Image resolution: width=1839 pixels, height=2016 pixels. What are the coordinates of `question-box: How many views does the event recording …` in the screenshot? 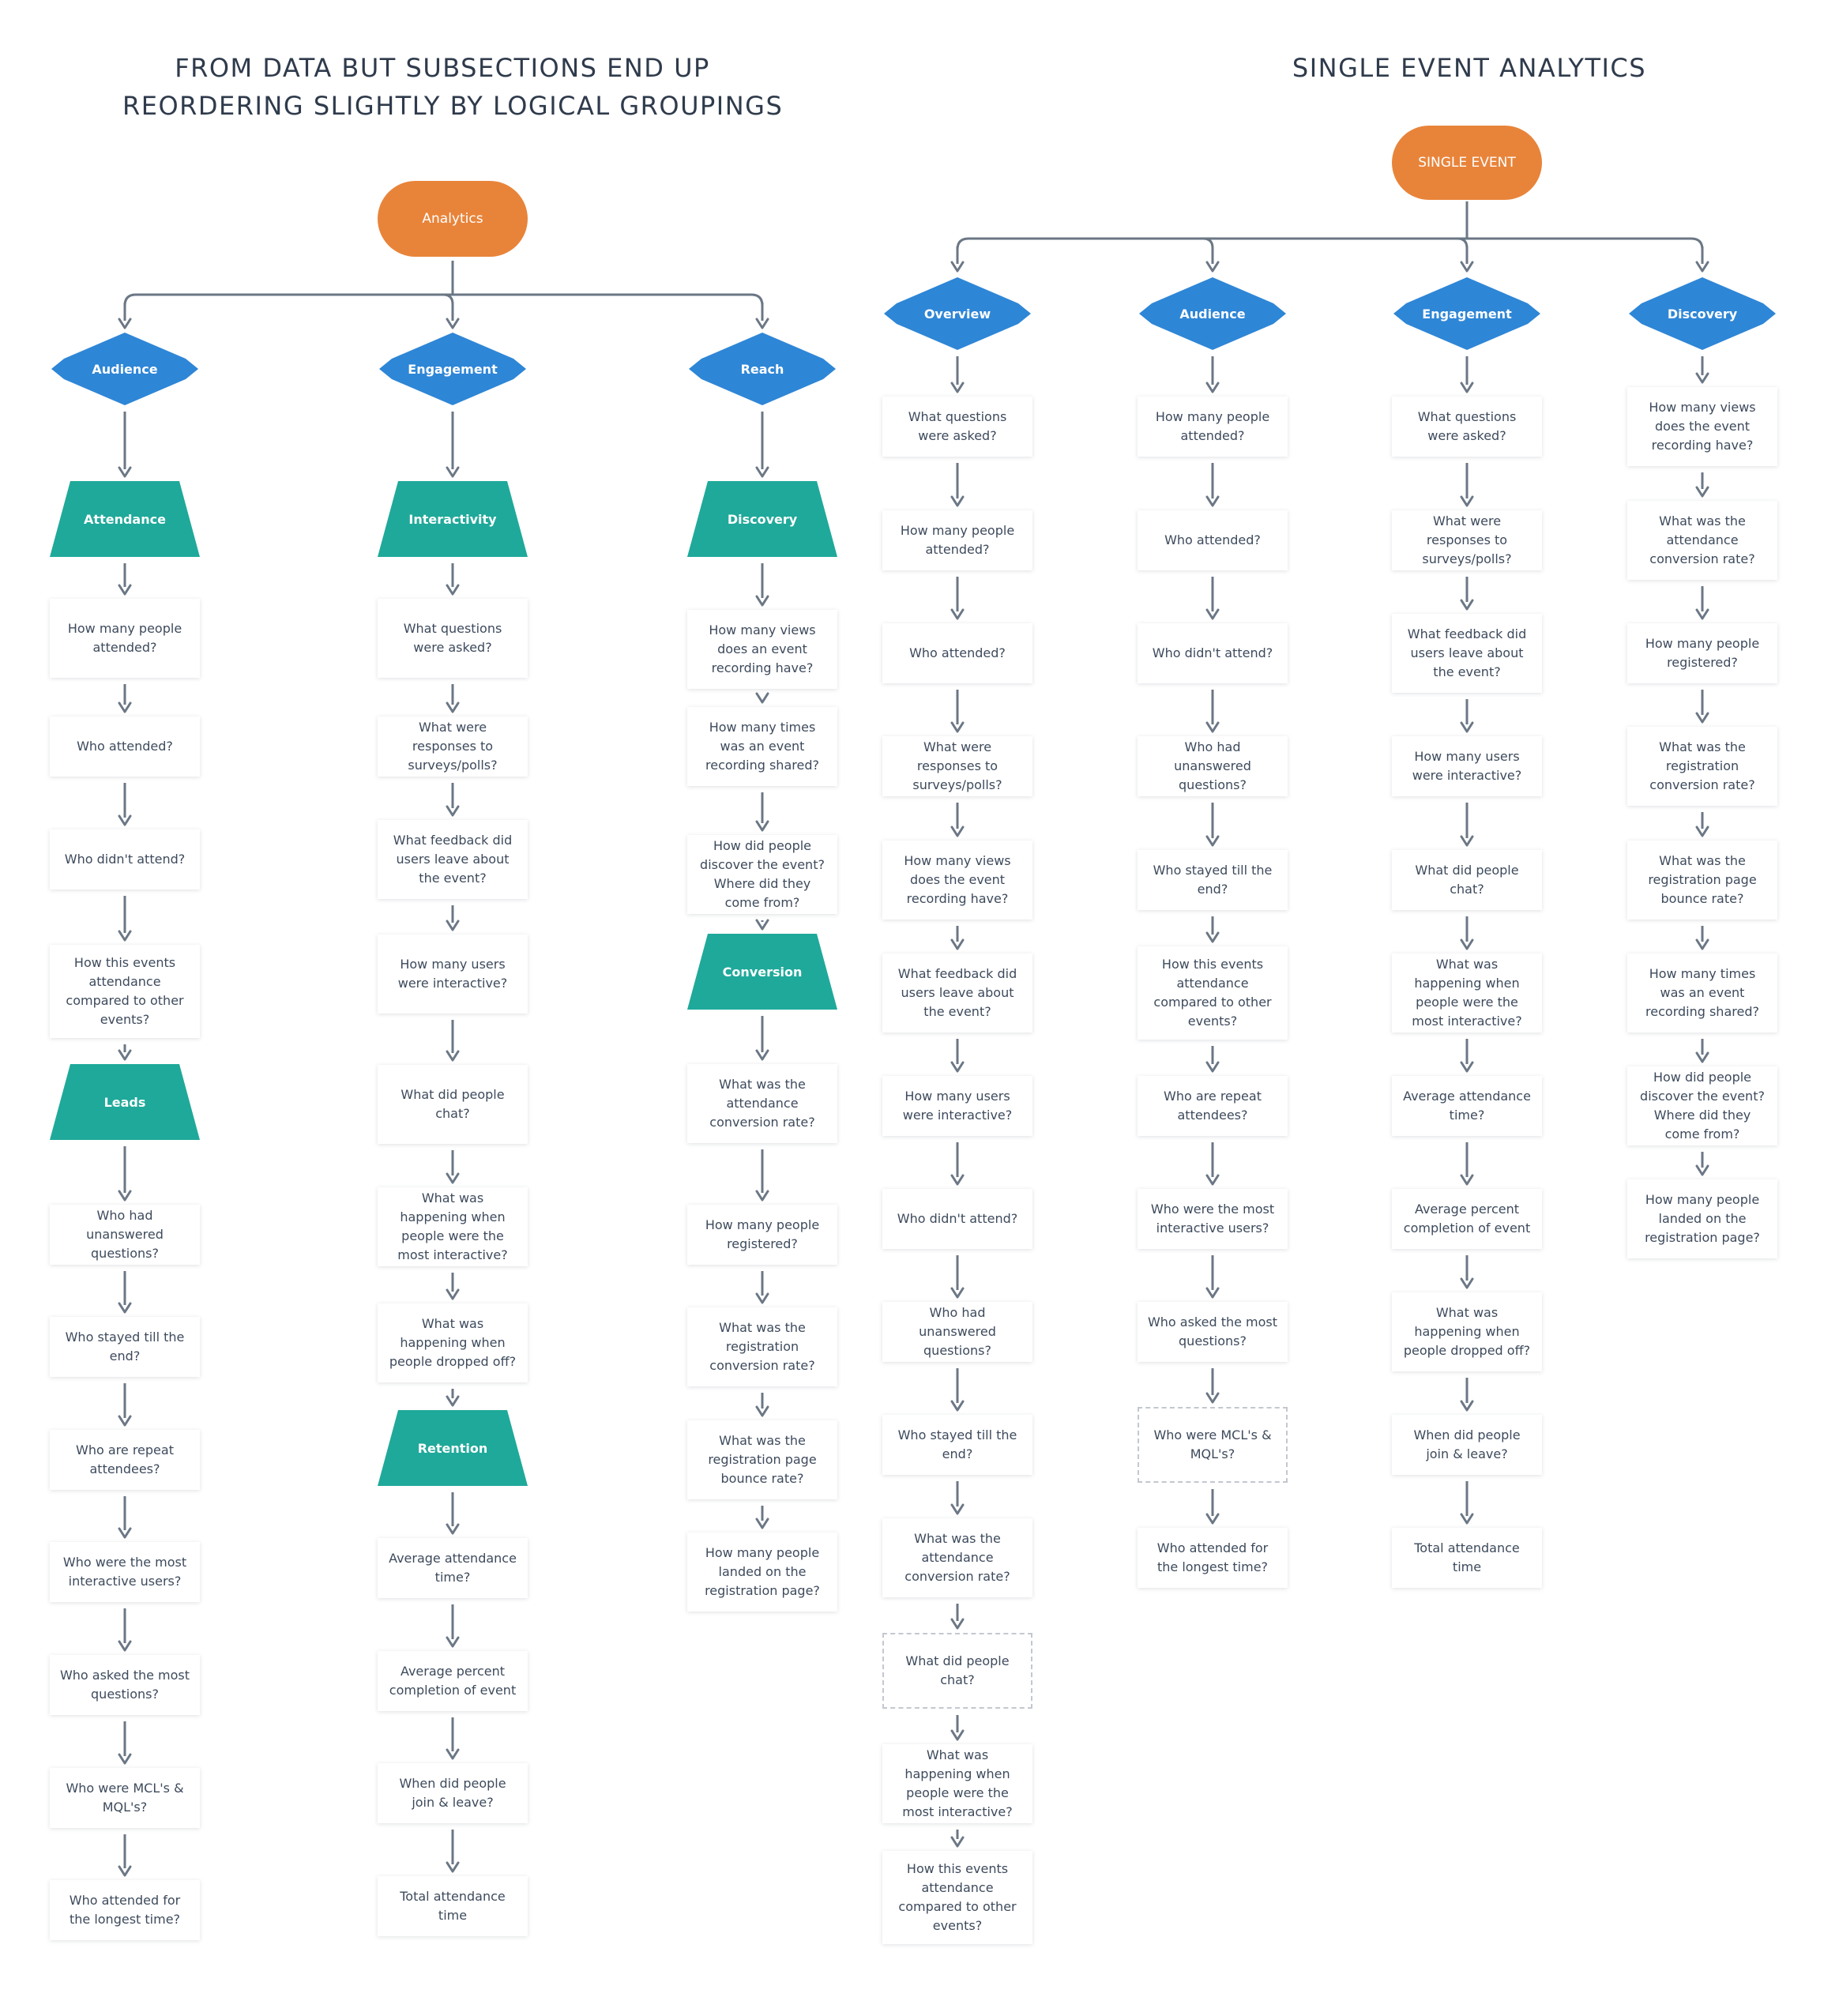 It's located at (957, 880).